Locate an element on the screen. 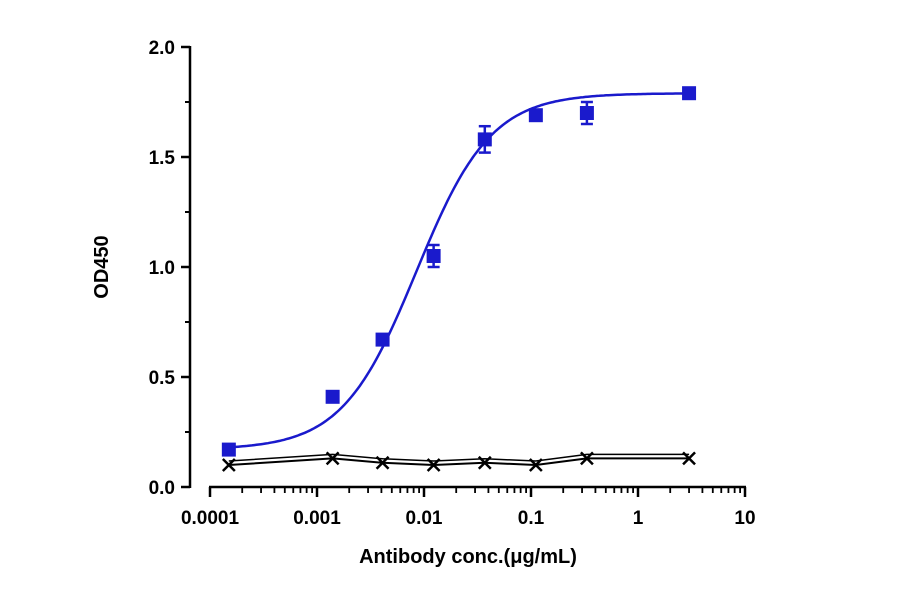 This screenshot has height=594, width=900. x-tick-label: 1 is located at coordinates (638, 518).